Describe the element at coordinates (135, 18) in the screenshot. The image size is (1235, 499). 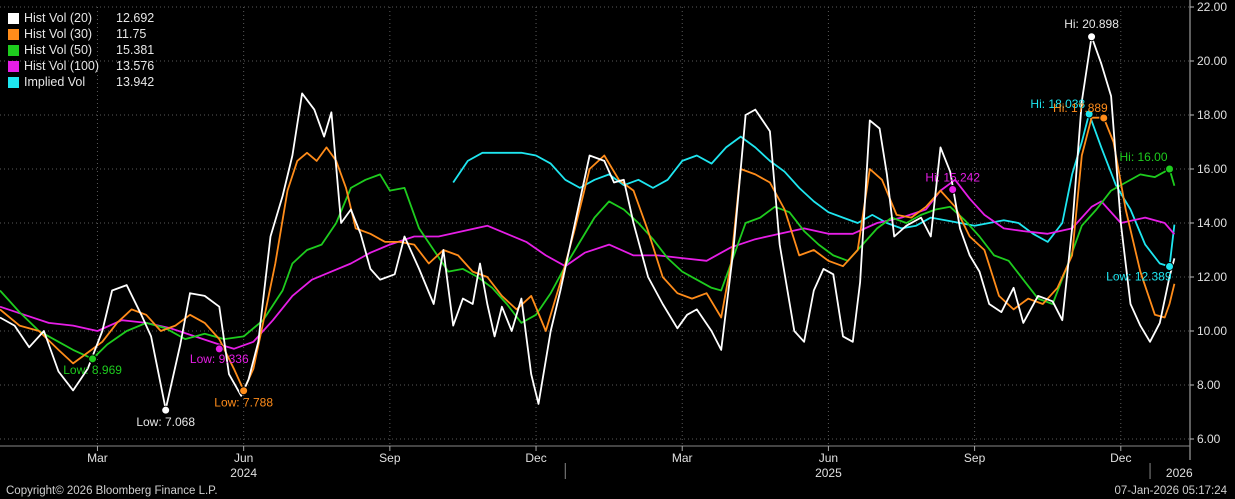
I see `legend-series-value: 12.692` at that location.